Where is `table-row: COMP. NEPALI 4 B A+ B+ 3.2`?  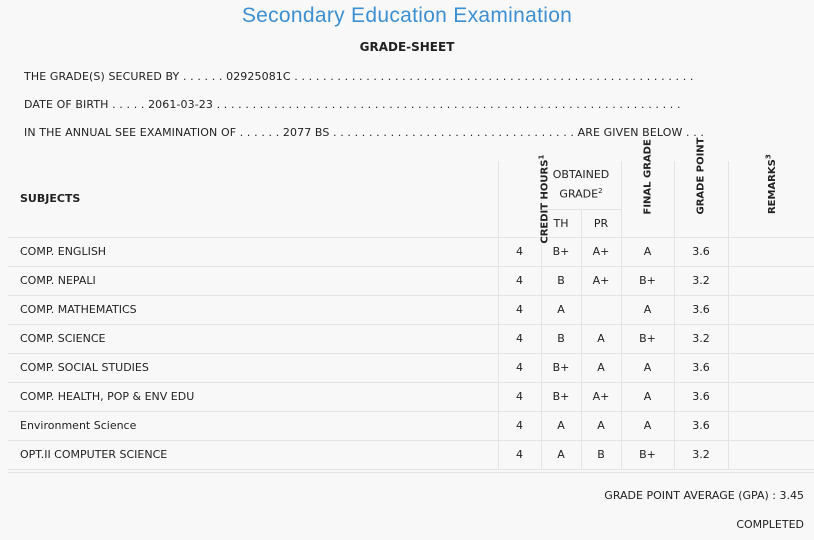 table-row: COMP. NEPALI 4 B A+ B+ 3.2 is located at coordinates (411, 281).